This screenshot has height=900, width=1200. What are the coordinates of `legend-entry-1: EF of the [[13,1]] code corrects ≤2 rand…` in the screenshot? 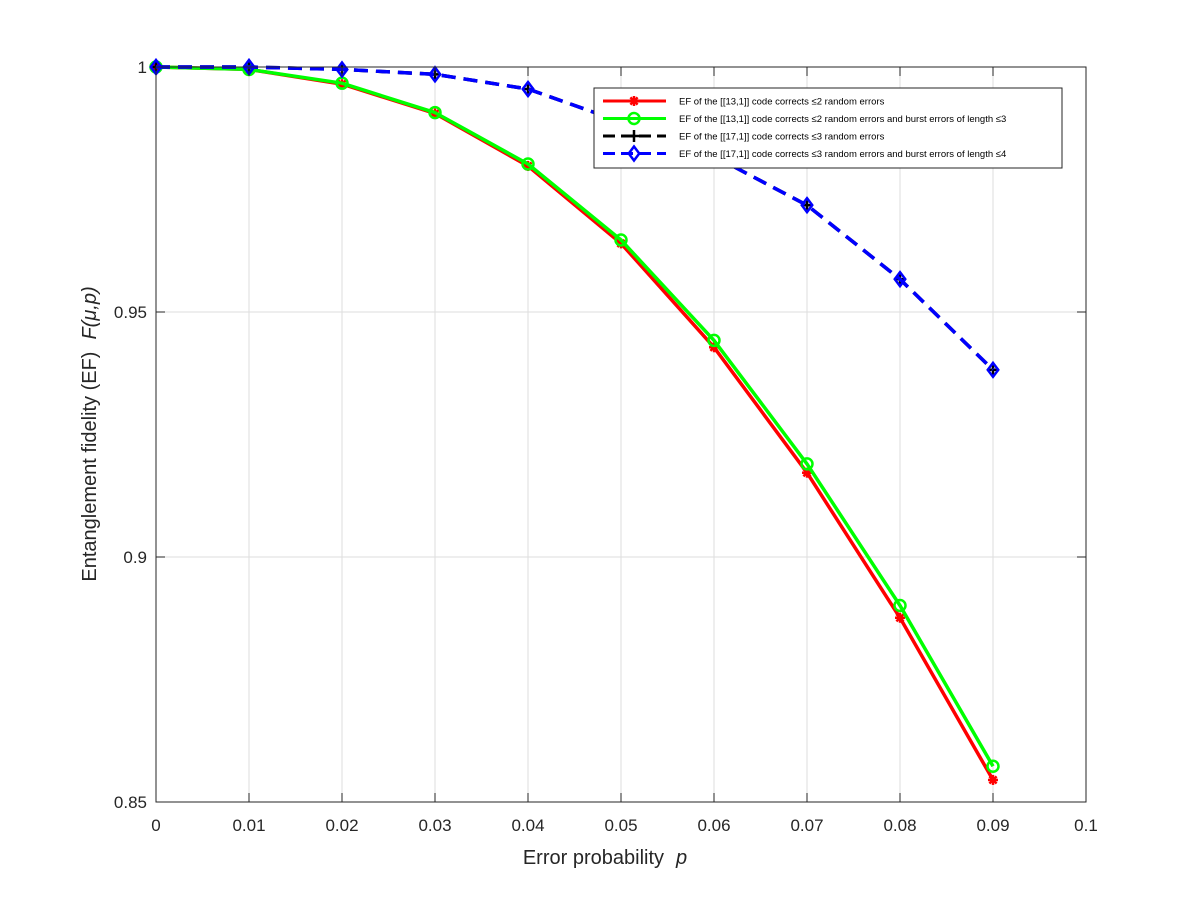 It's located at (744, 102).